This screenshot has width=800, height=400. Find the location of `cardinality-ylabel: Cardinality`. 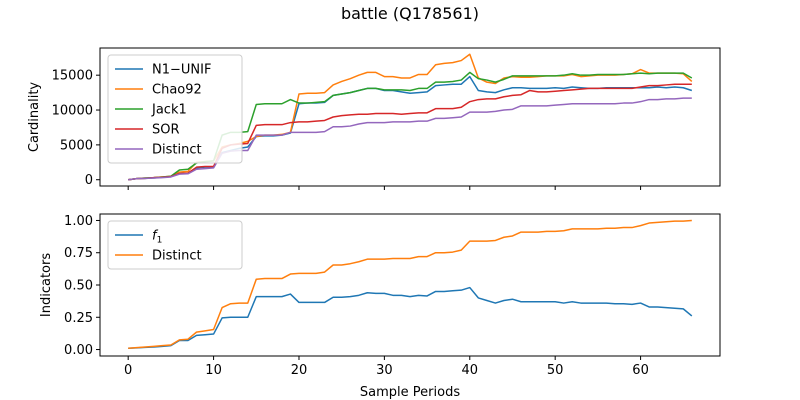

cardinality-ylabel: Cardinality is located at coordinates (34, 117).